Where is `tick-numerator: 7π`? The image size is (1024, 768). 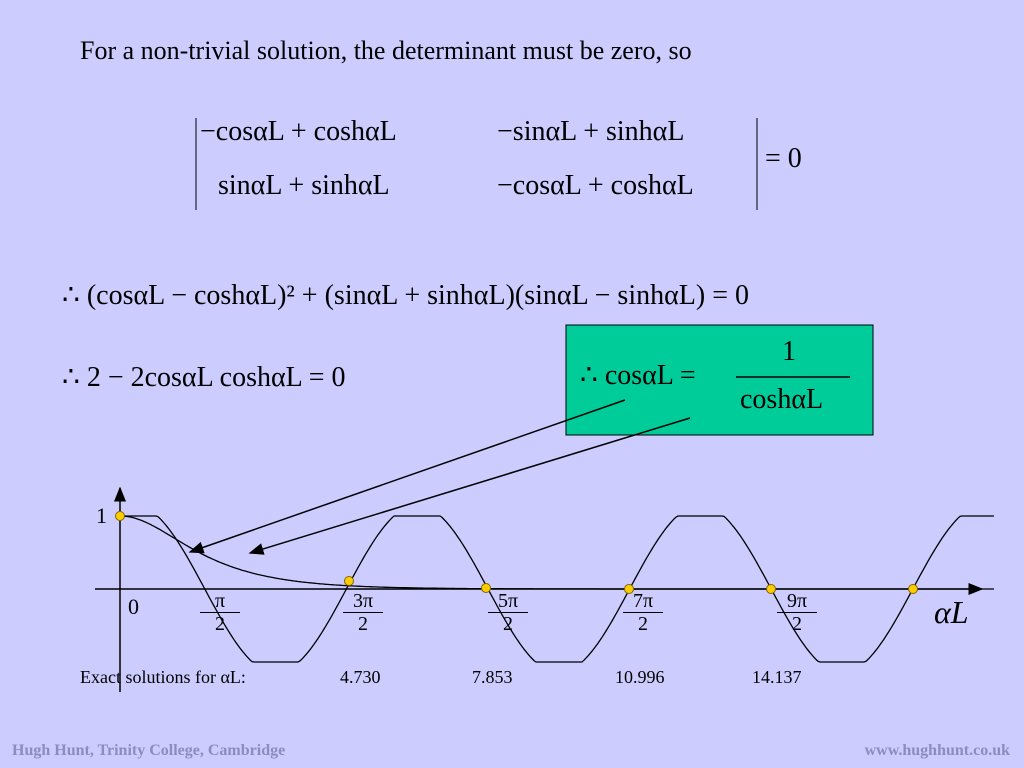 tick-numerator: 7π is located at coordinates (643, 601).